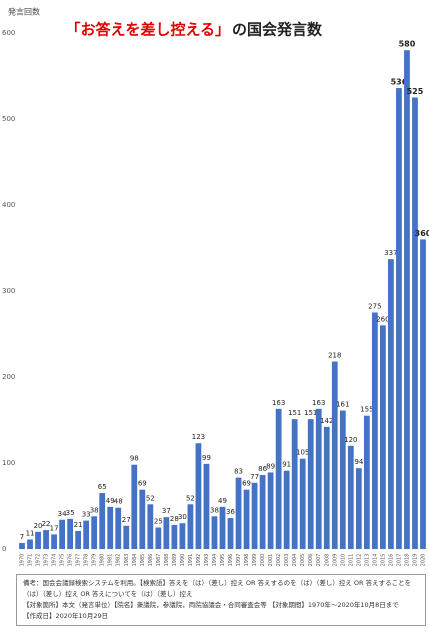 This screenshot has width=429, height=640. Describe the element at coordinates (159, 560) in the screenshot. I see `x-tick-label: 1987` at that location.